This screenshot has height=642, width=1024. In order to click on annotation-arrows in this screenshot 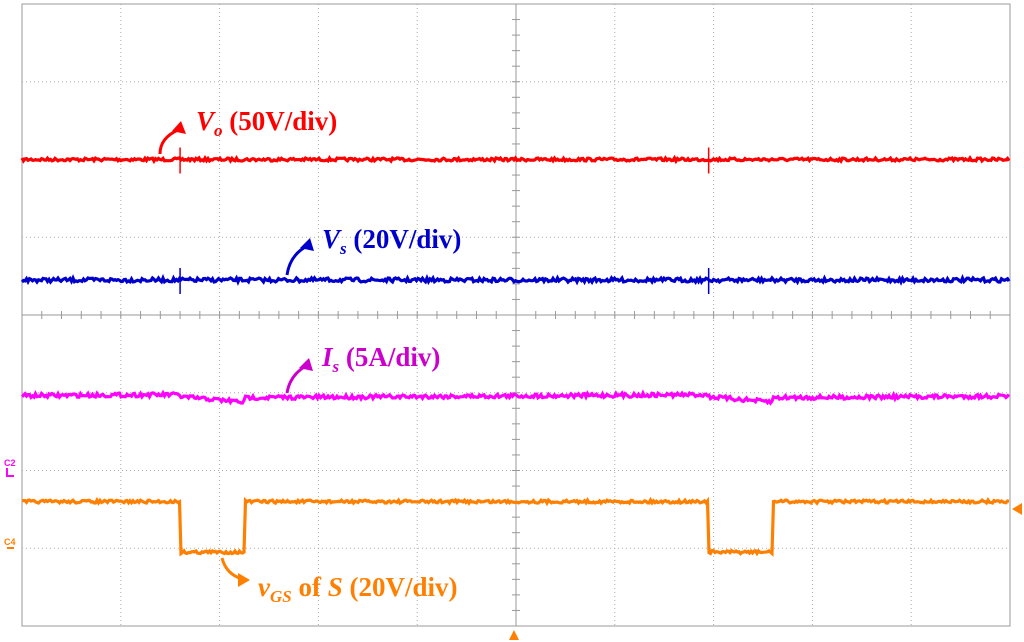, I will do `click(236, 354)`.